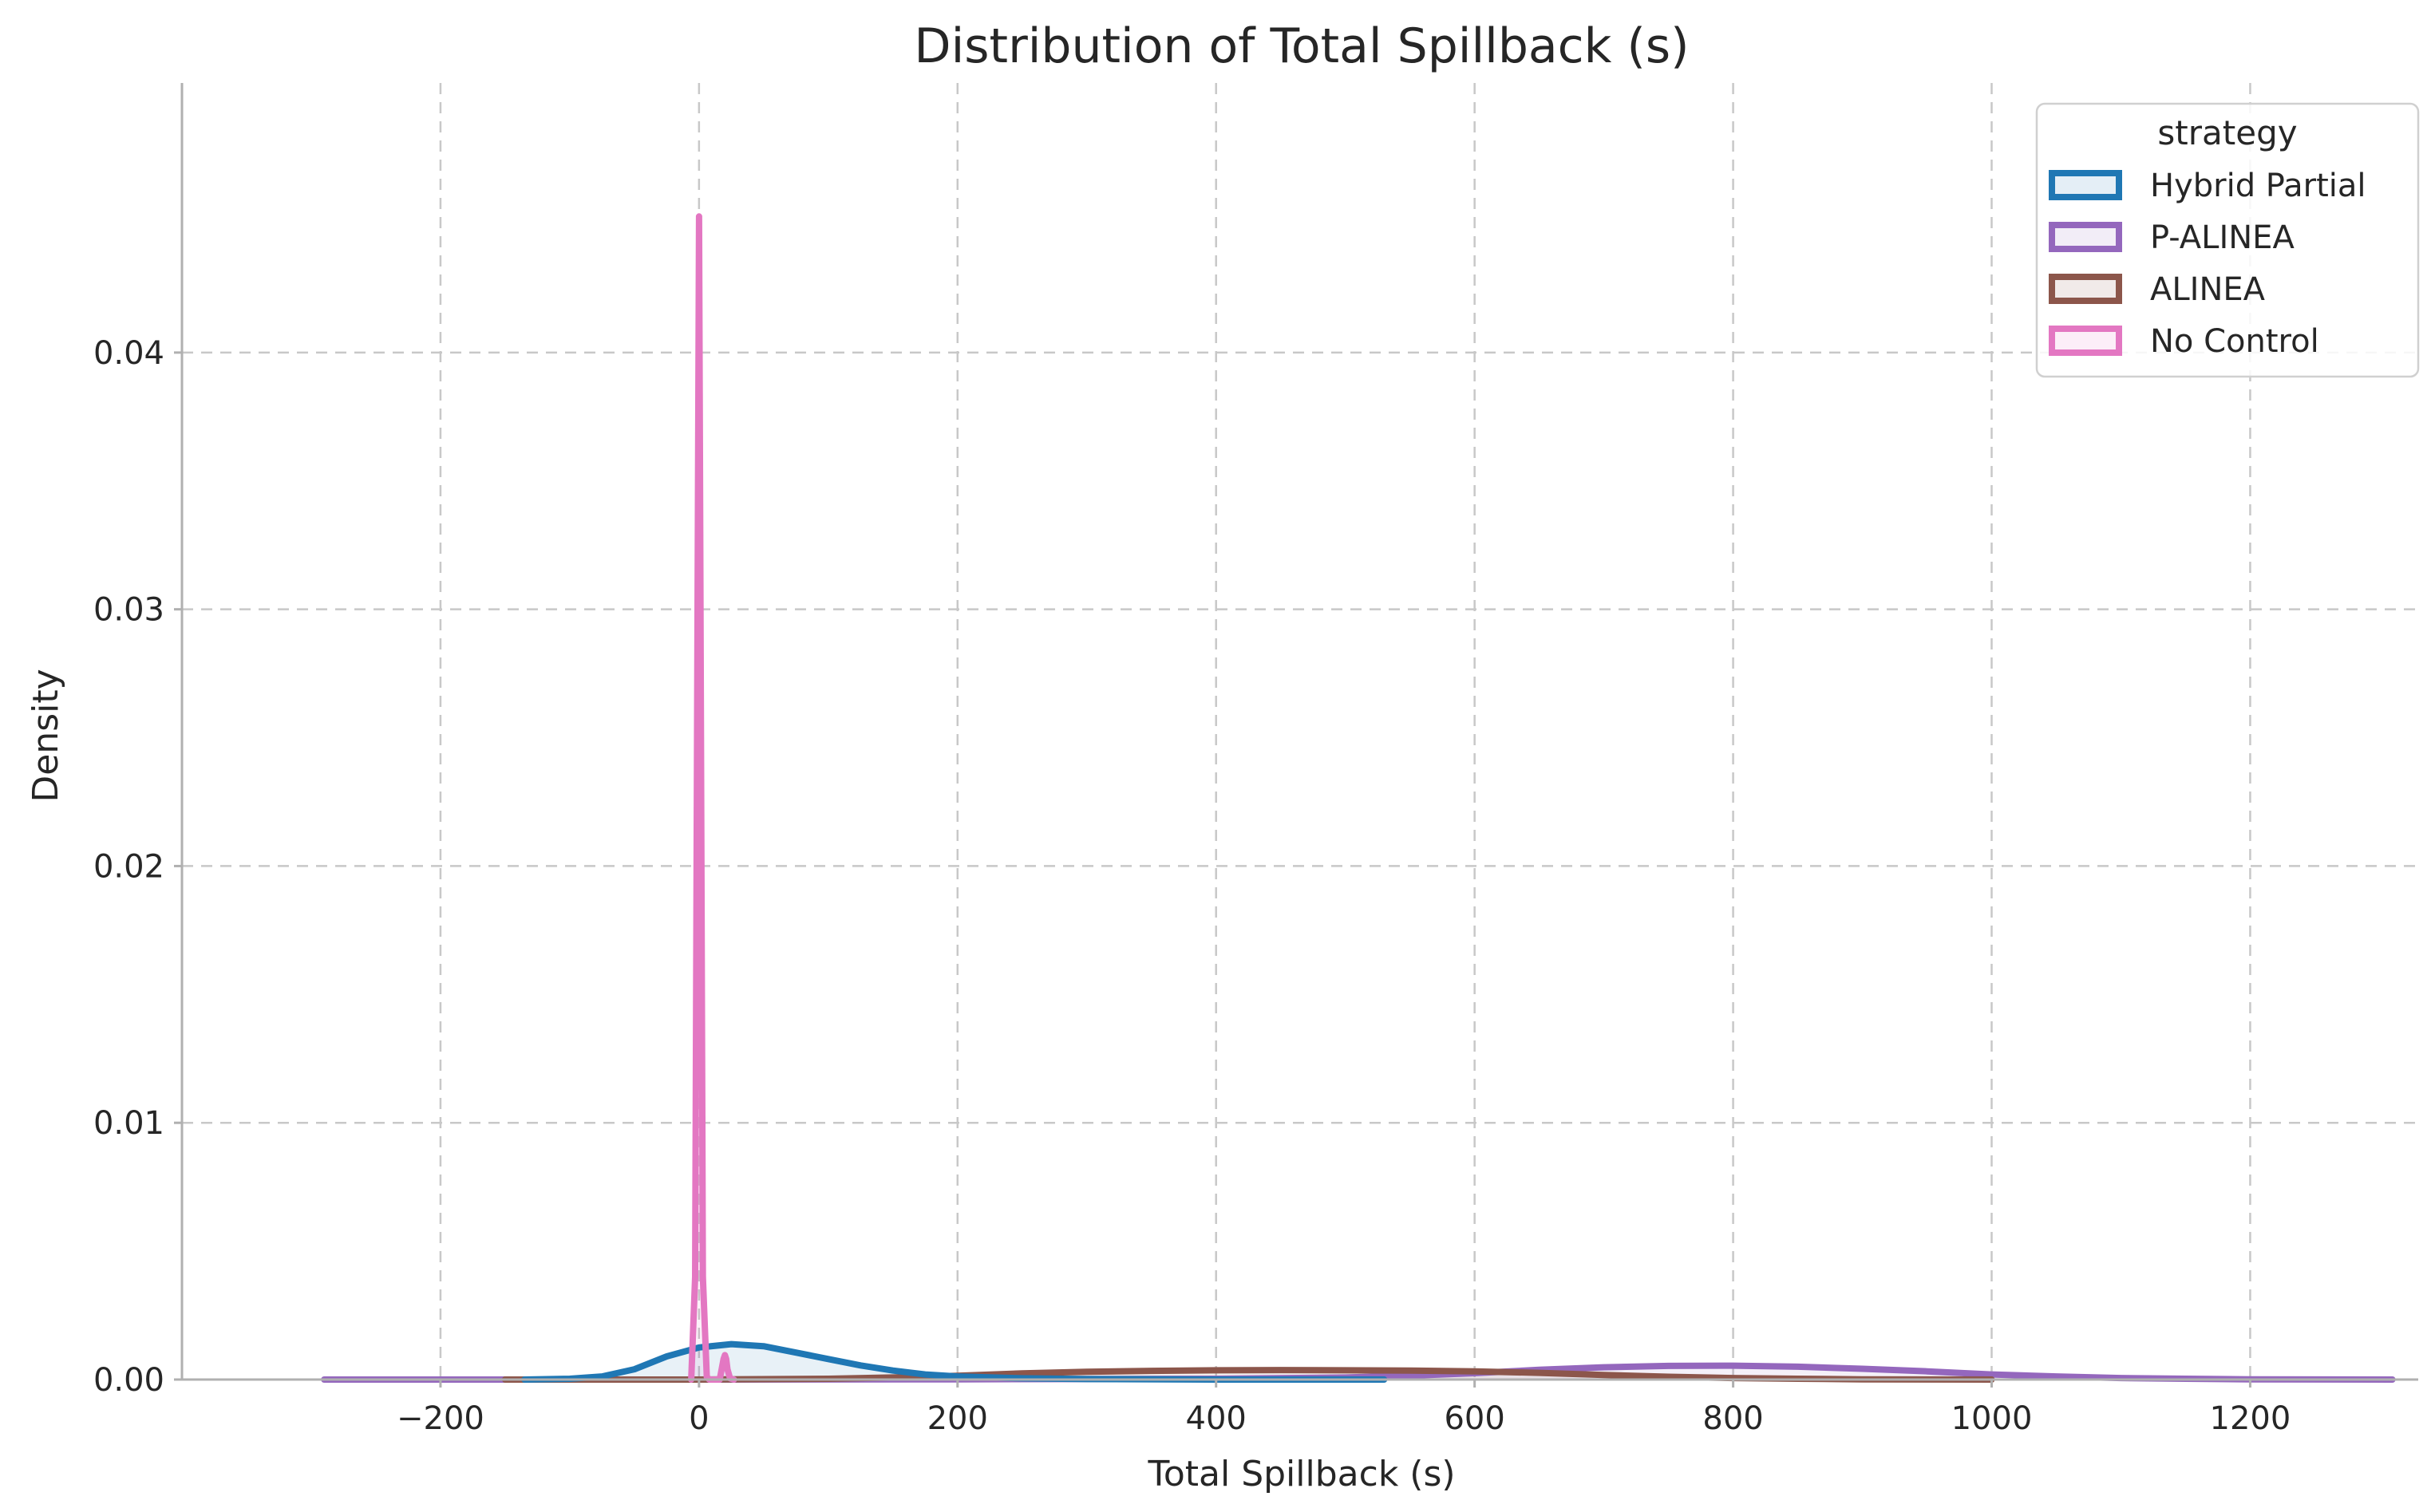 This screenshot has height=1512, width=2431. I want to click on legend-frame, so click(2227, 240).